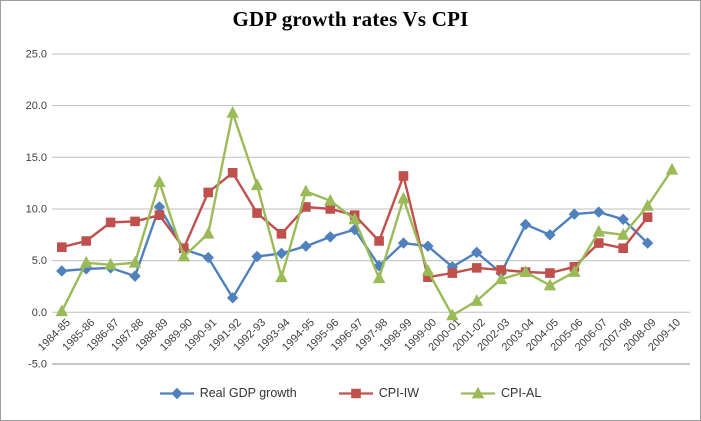 The image size is (701, 421). I want to click on y-axis-tick-label: 25.0, so click(36, 54).